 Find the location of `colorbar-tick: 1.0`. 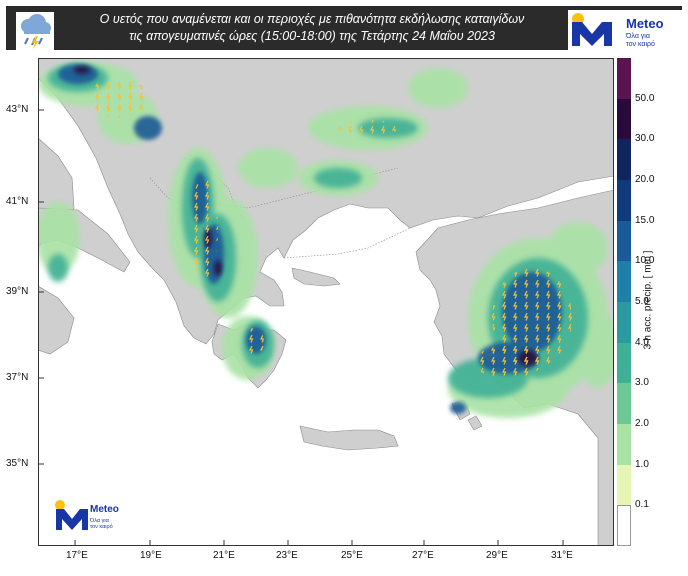

colorbar-tick: 1.0 is located at coordinates (642, 464).